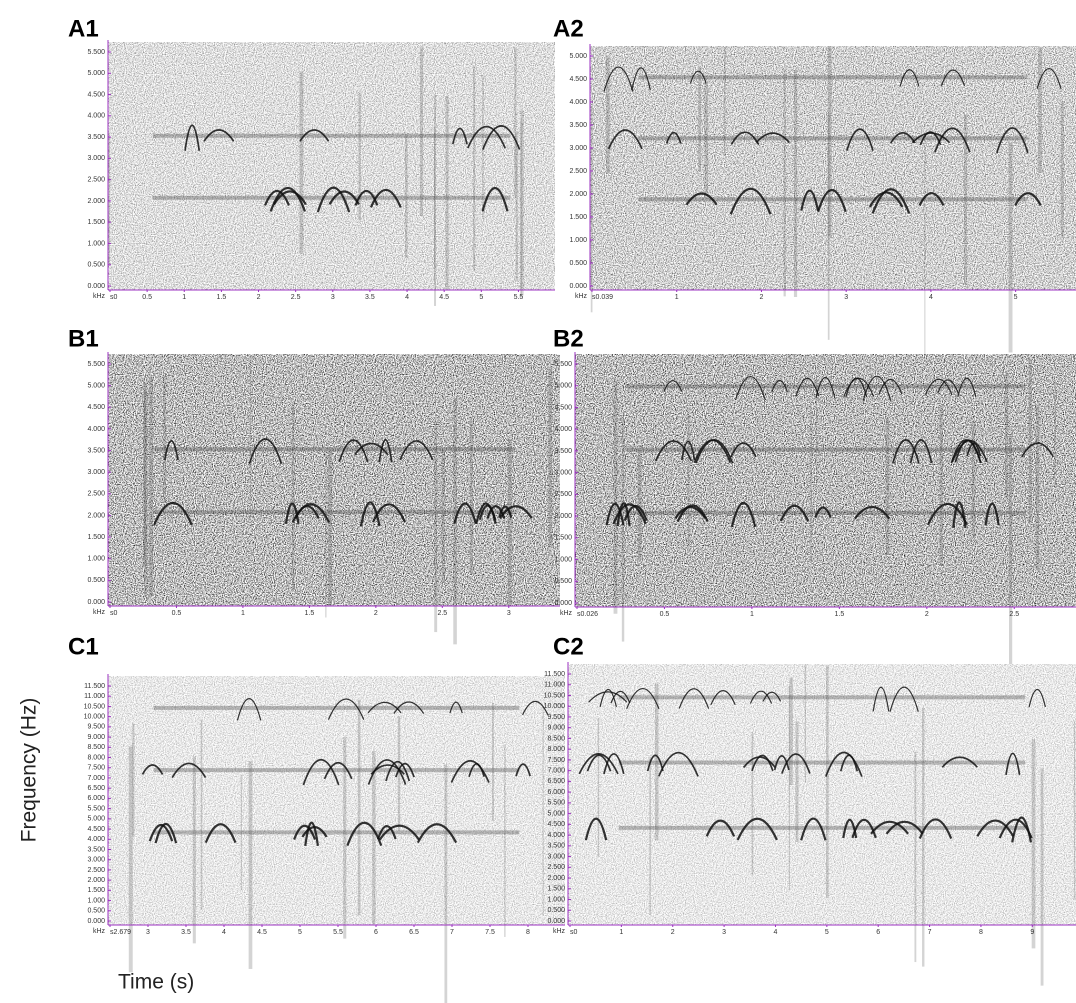 The height and width of the screenshot is (1003, 1076). I want to click on y-tick-label: 1.500, so click(563, 538).